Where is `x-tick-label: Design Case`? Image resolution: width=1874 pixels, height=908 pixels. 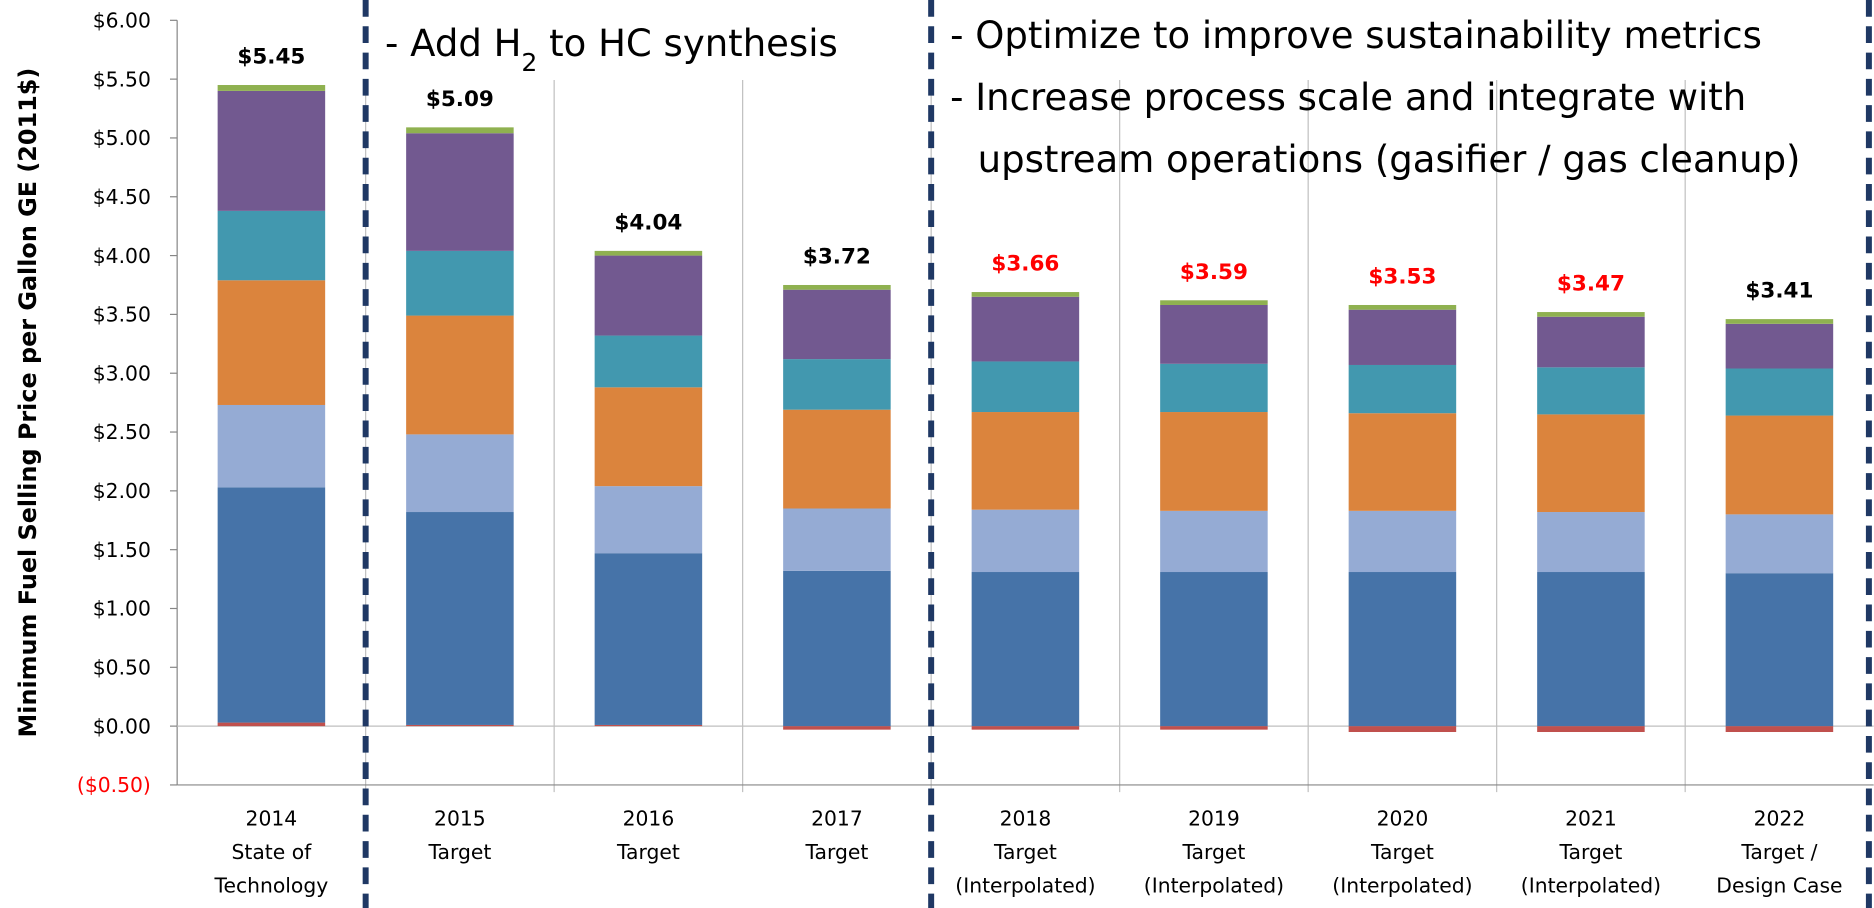 x-tick-label: Design Case is located at coordinates (1779, 885).